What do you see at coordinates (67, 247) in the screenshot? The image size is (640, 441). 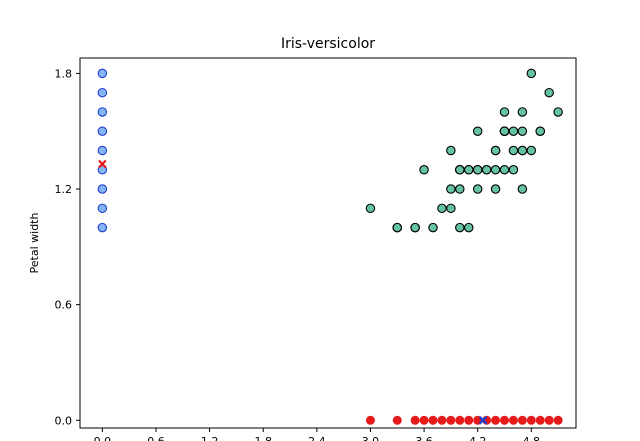 I see `y-axis: 0.0 0.6 1.2 1.8` at bounding box center [67, 247].